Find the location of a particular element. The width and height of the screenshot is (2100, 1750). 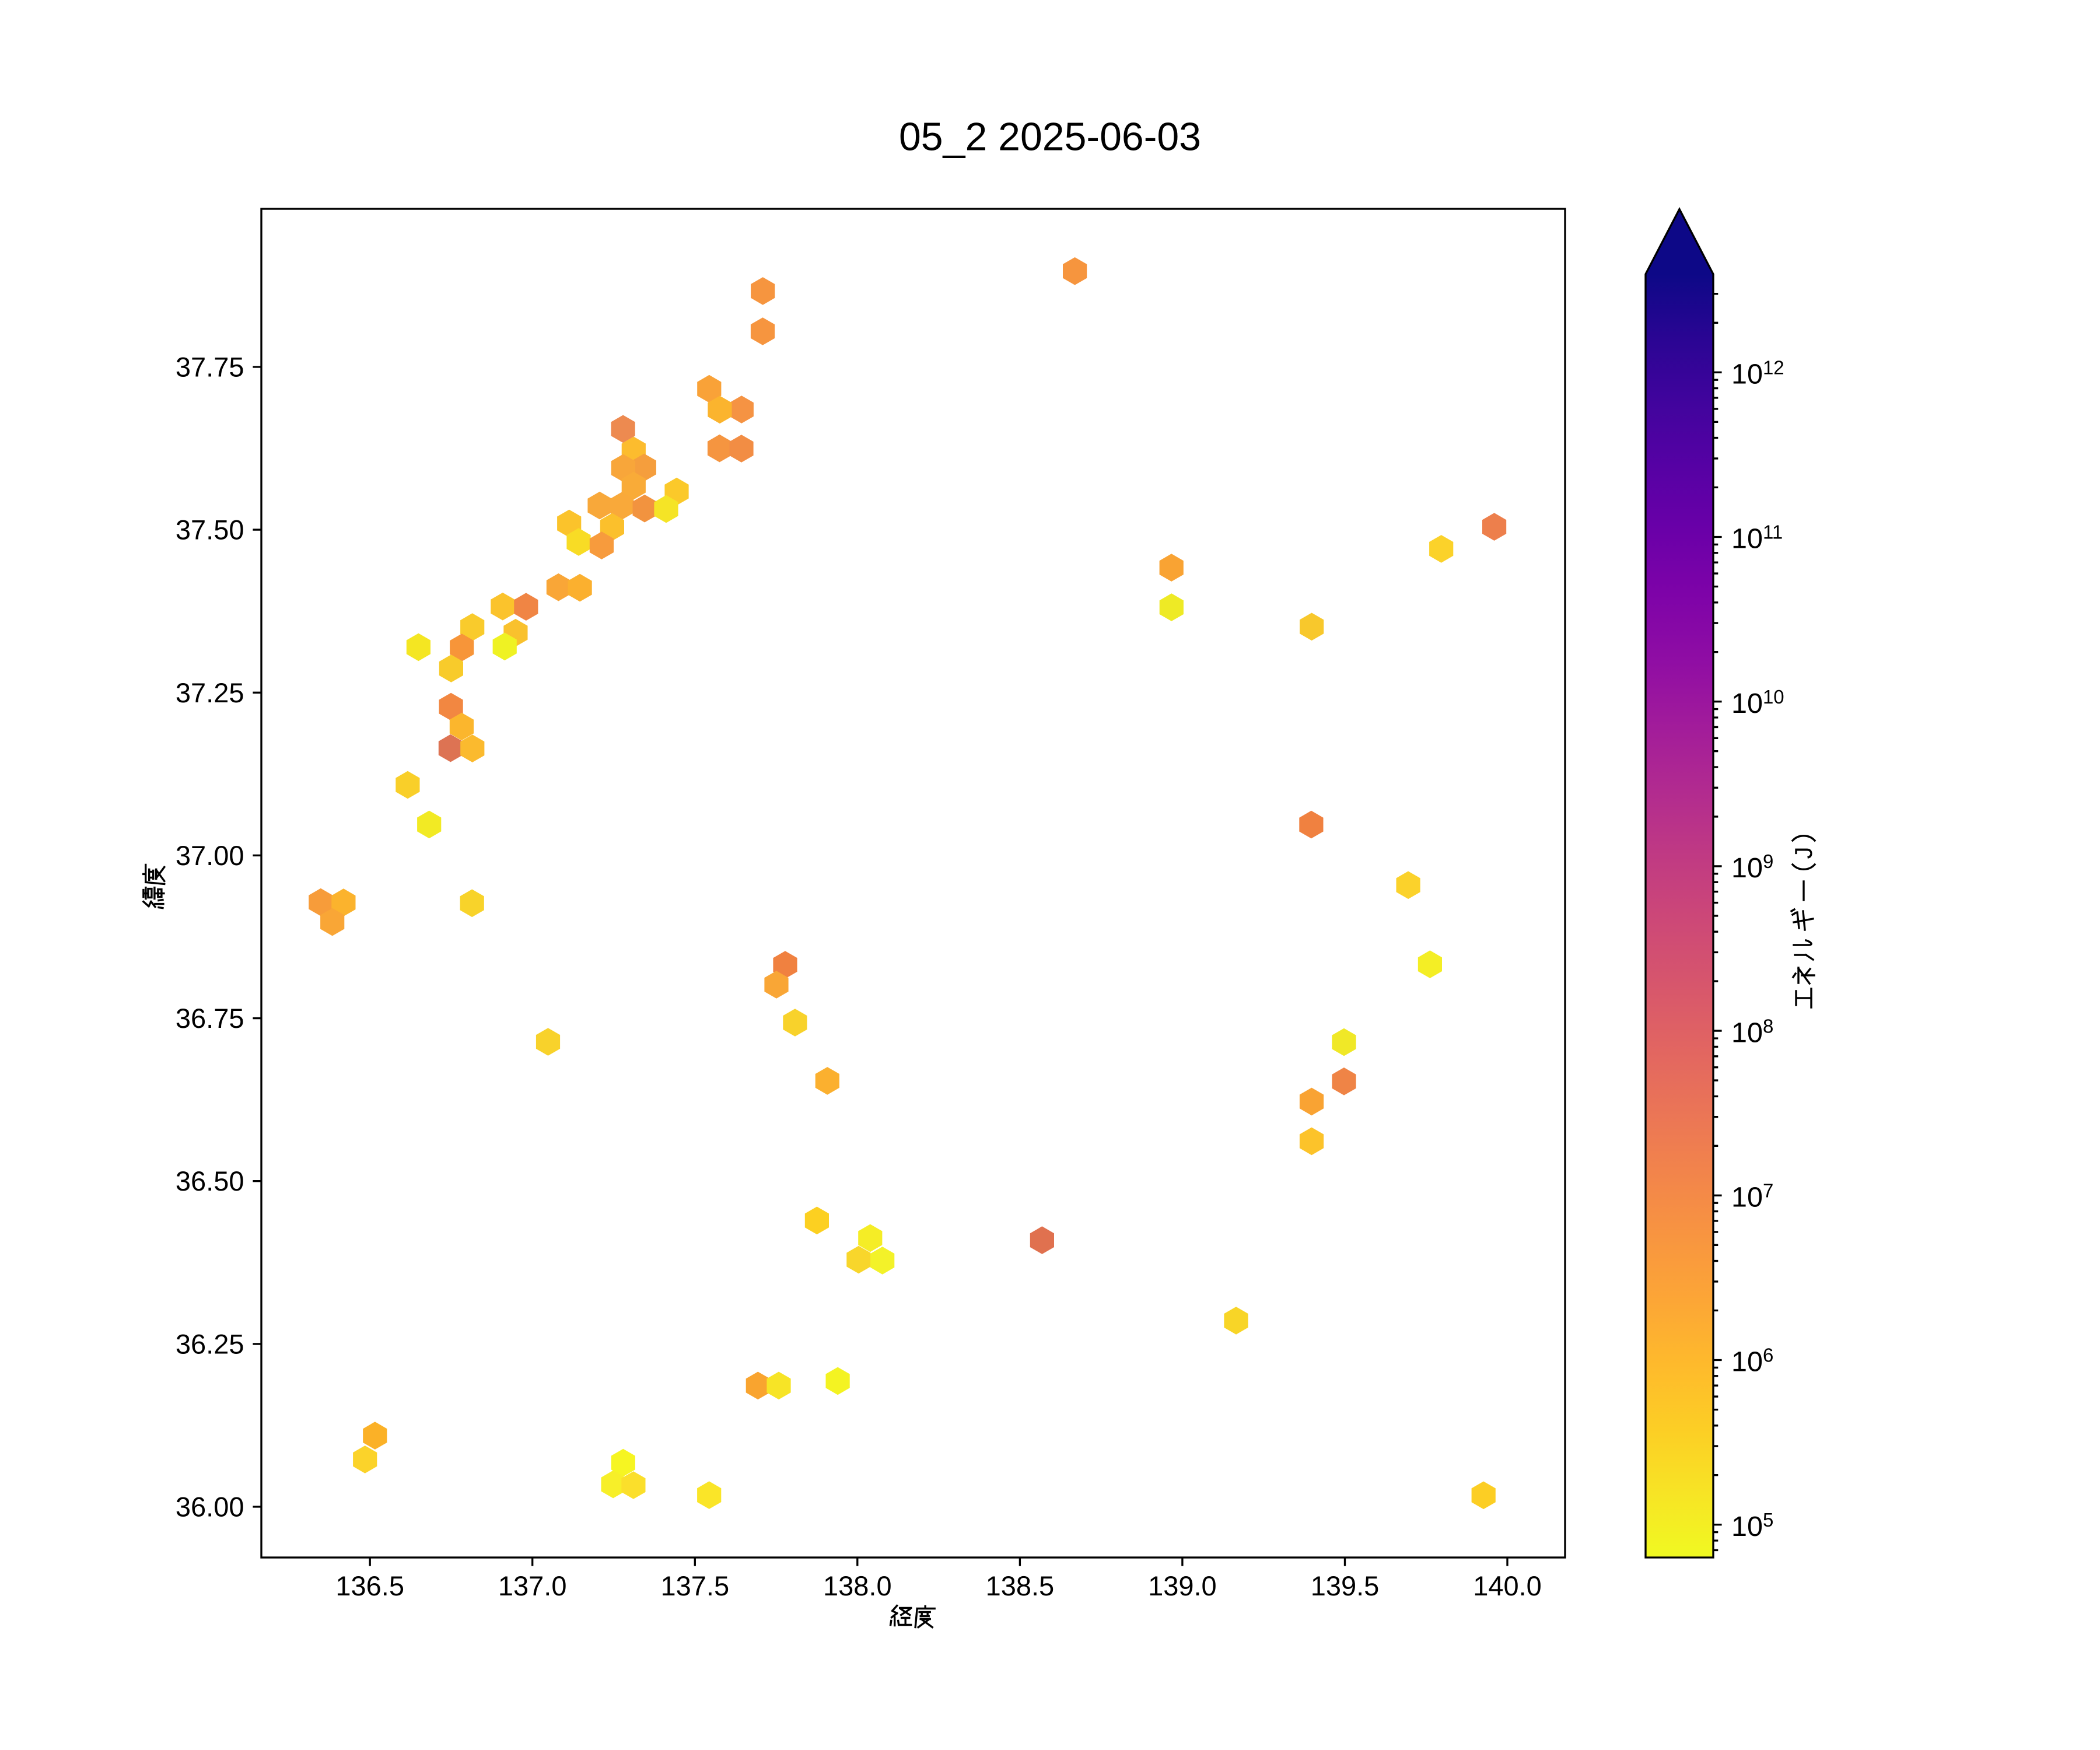

svg-text: 138.0 is located at coordinates (857, 1585).